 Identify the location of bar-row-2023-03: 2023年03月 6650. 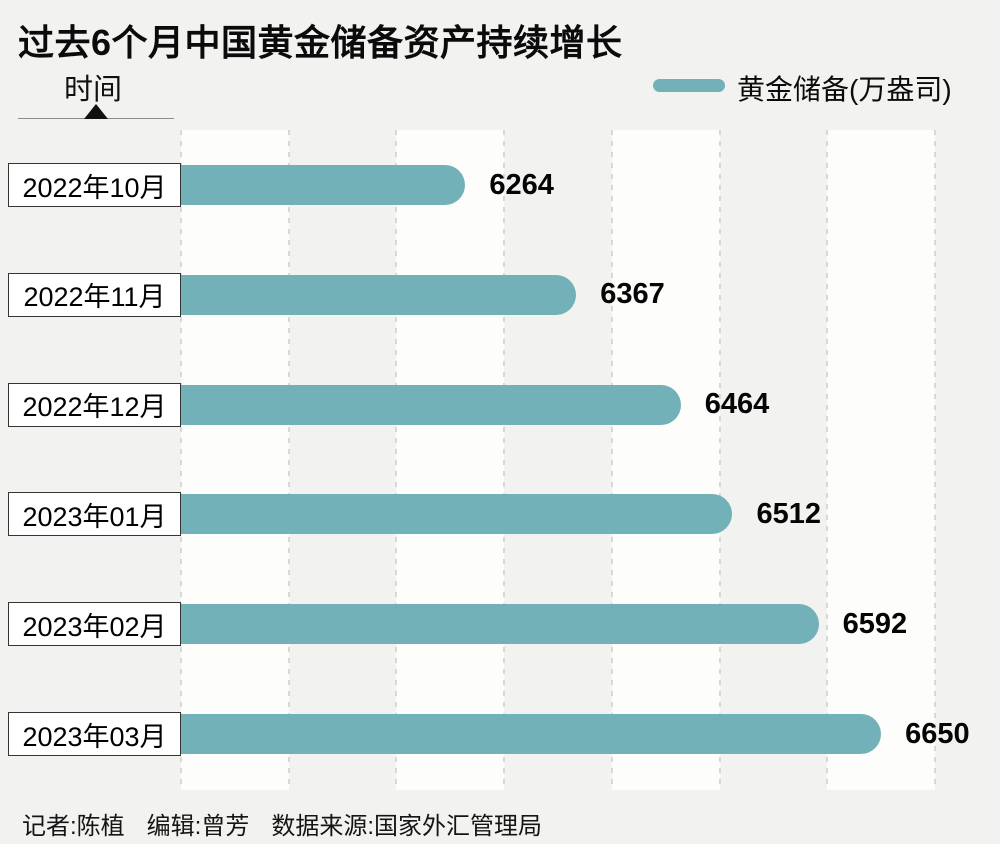
(500, 734).